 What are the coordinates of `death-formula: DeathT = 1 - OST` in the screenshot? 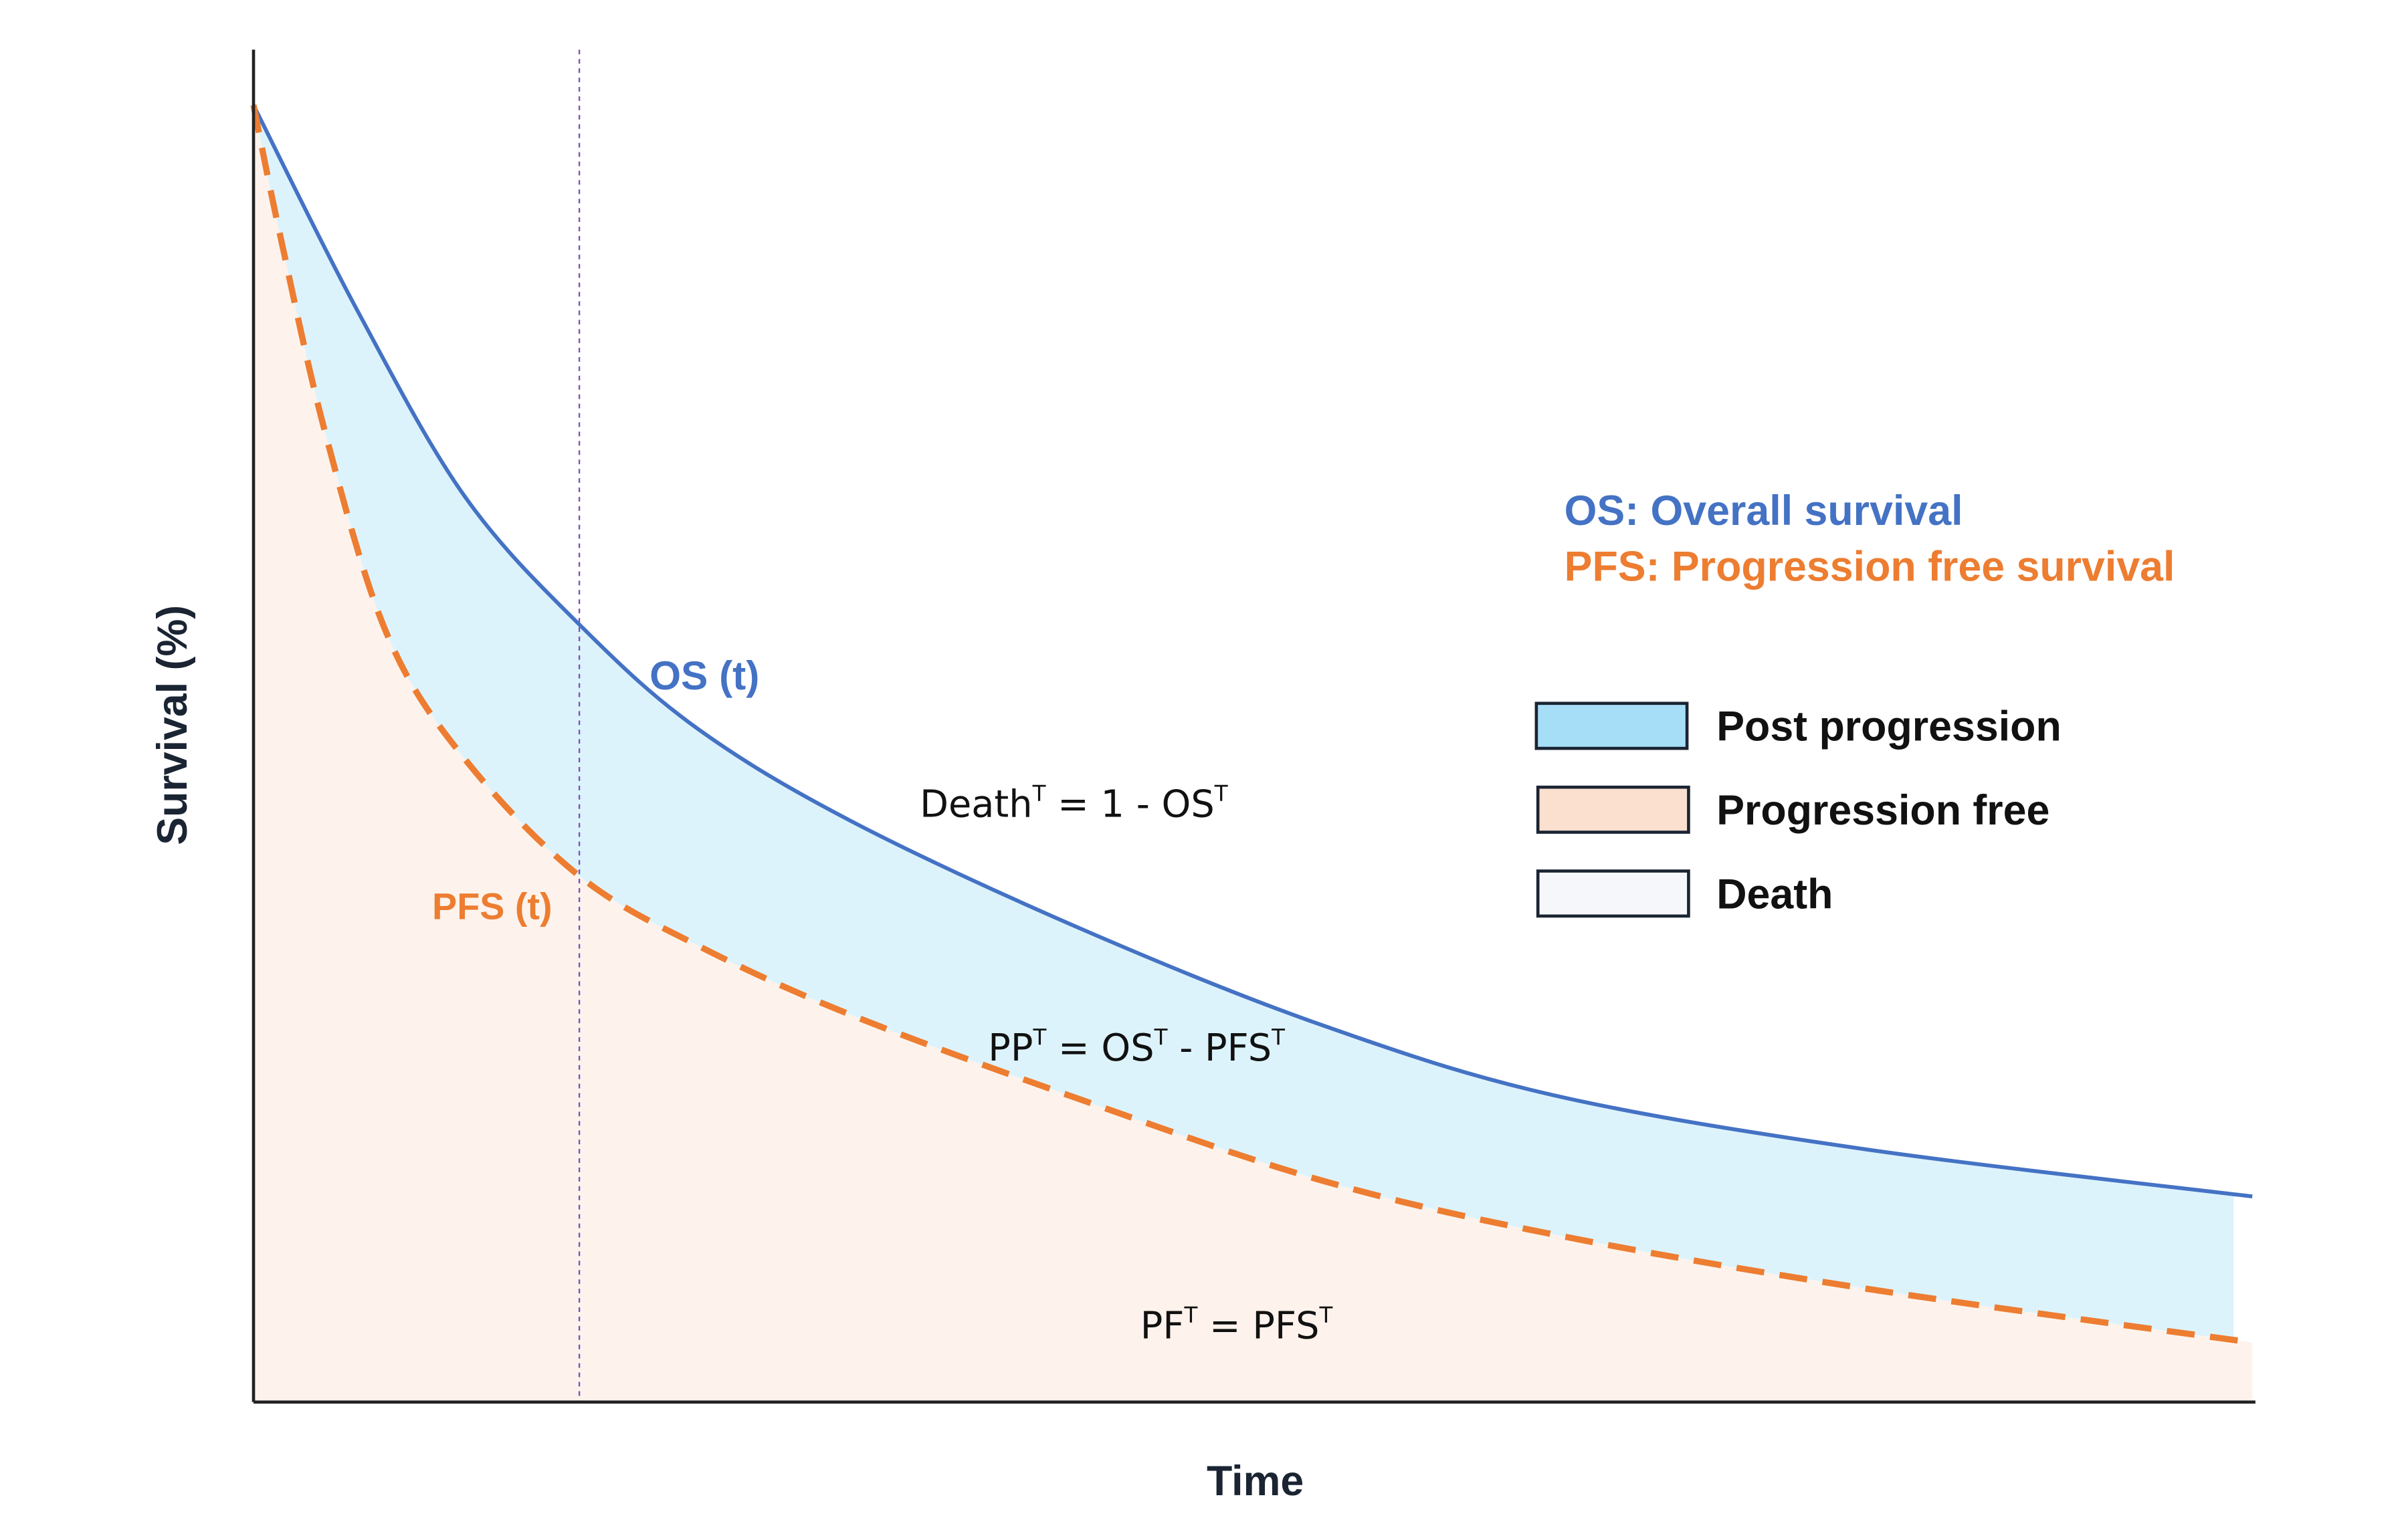 It's located at (1074, 803).